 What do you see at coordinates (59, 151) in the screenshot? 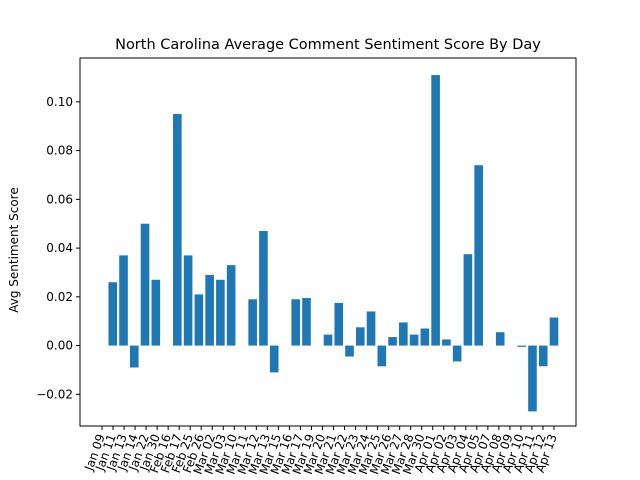
I see `y-tick-label: 0.08` at bounding box center [59, 151].